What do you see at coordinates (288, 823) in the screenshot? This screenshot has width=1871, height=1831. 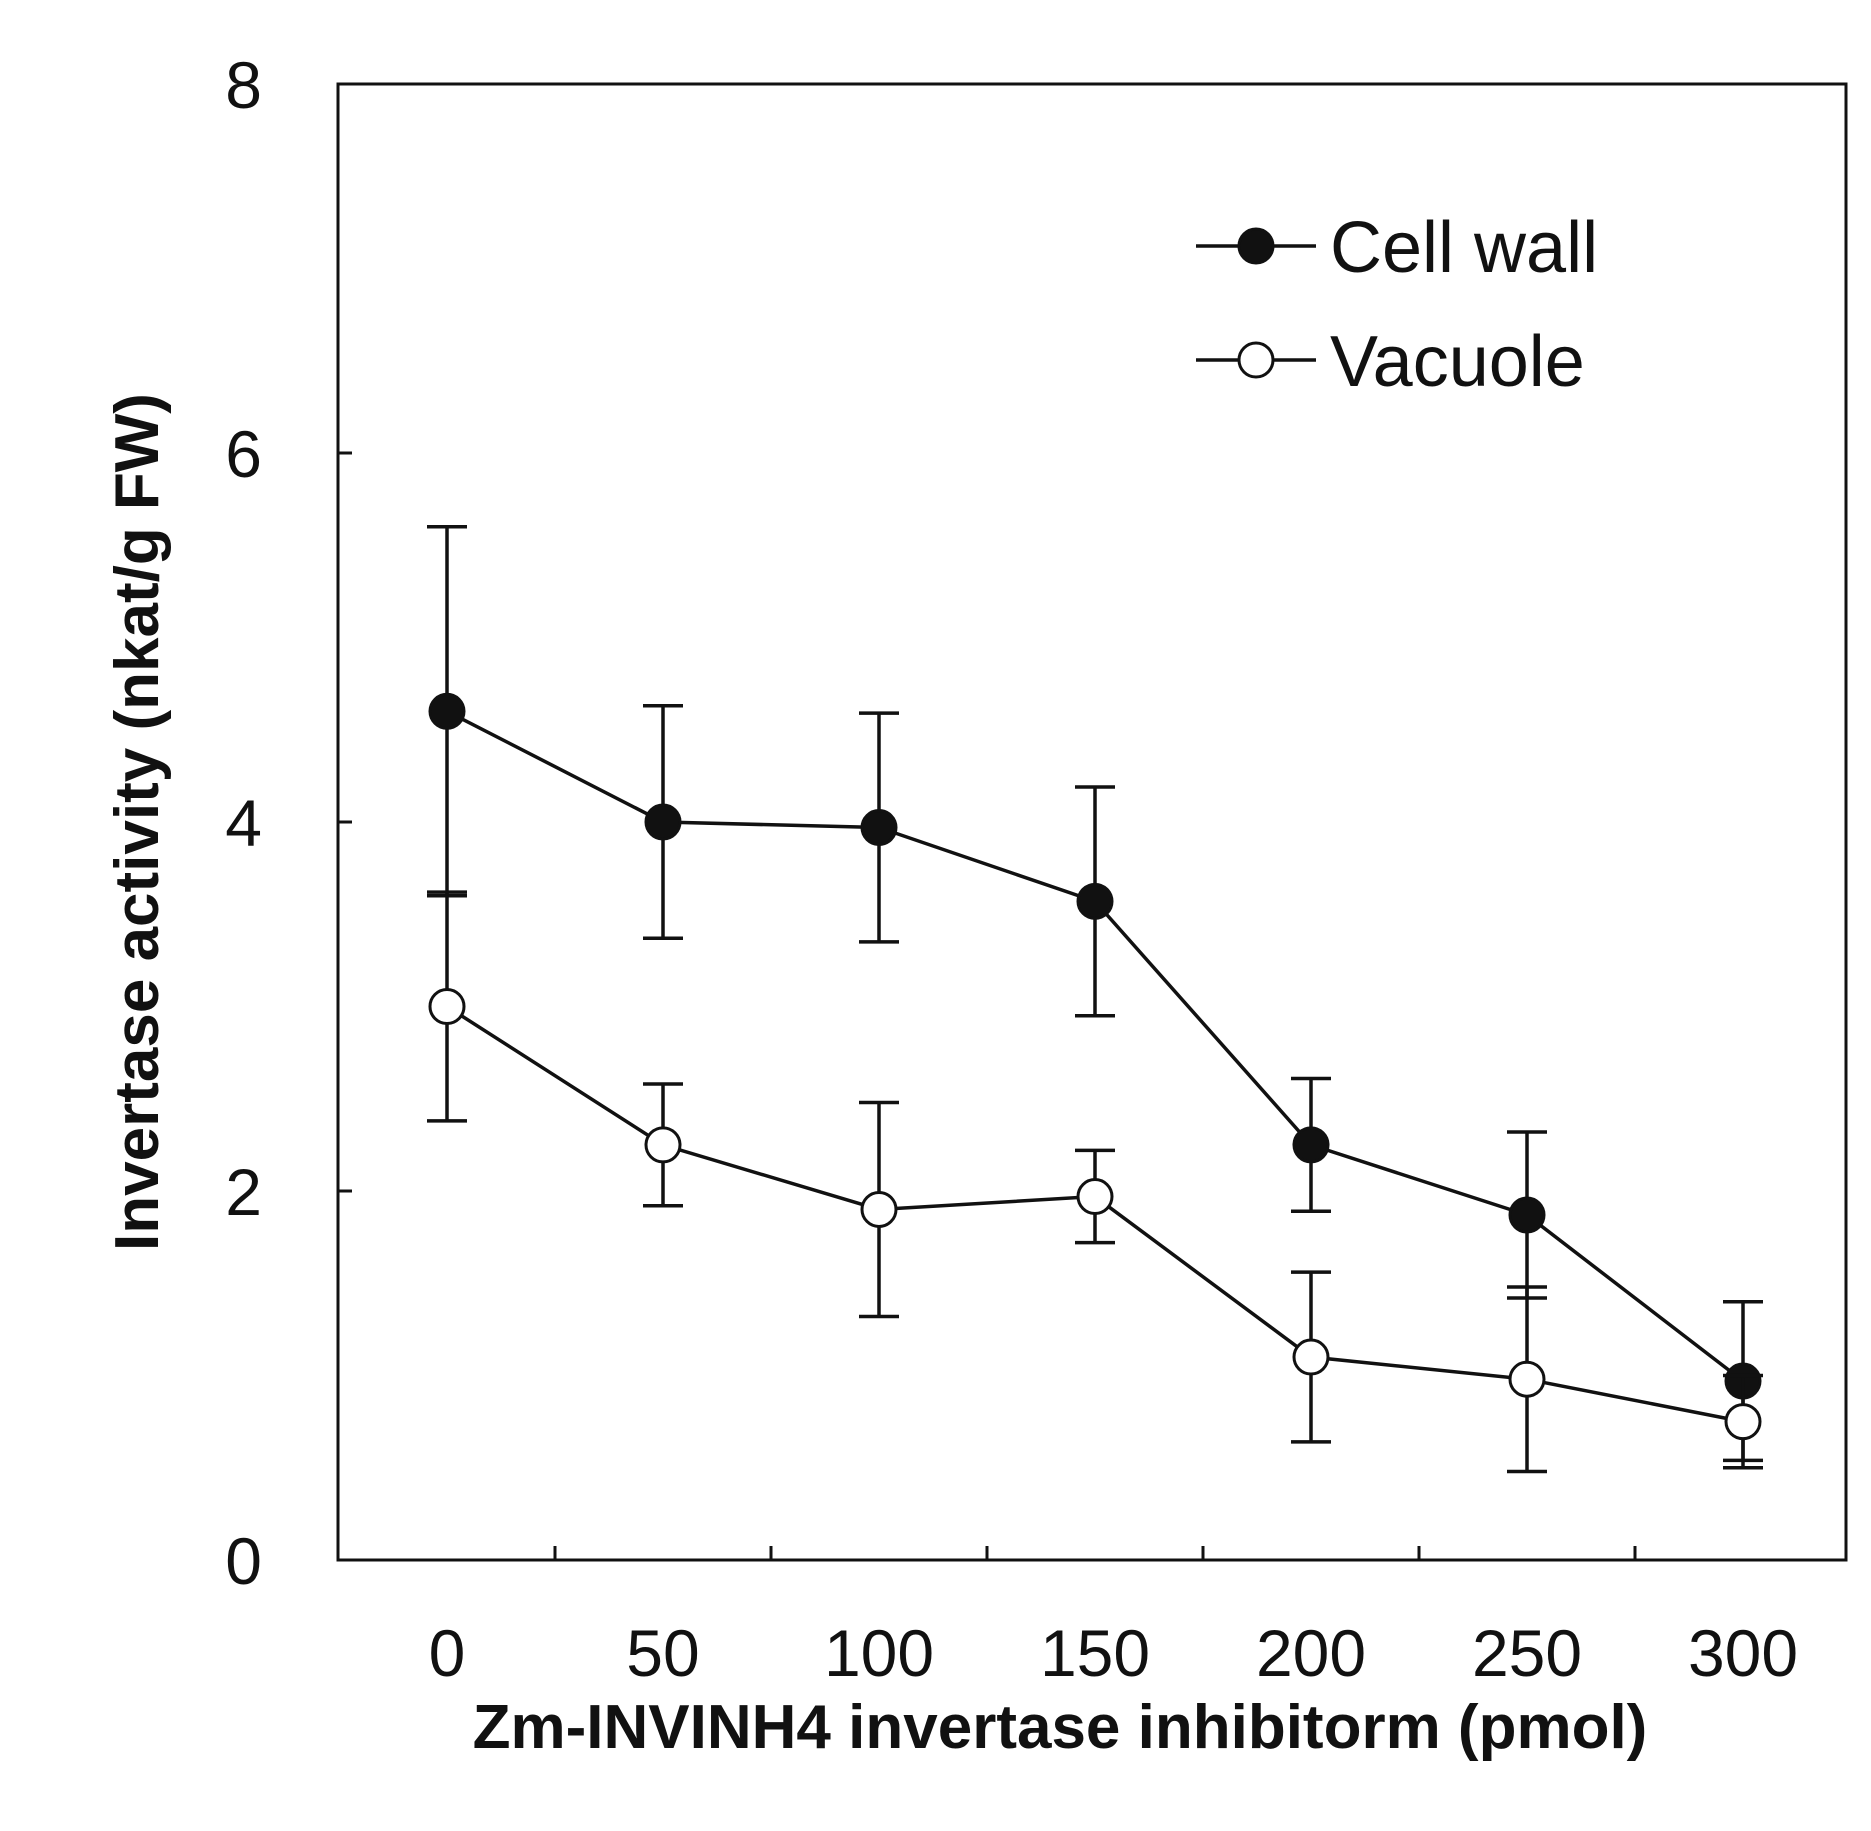 I see `y-axis: 0 2 4 6 8` at bounding box center [288, 823].